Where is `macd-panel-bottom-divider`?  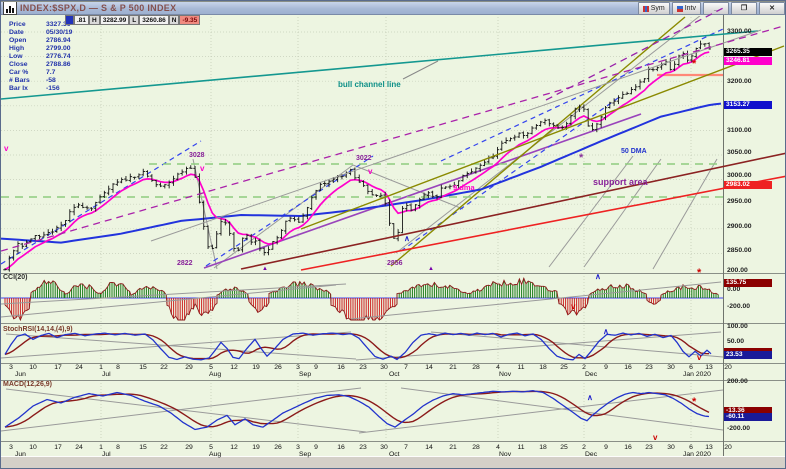
macd-panel-bottom-divider is located at coordinates (393, 441).